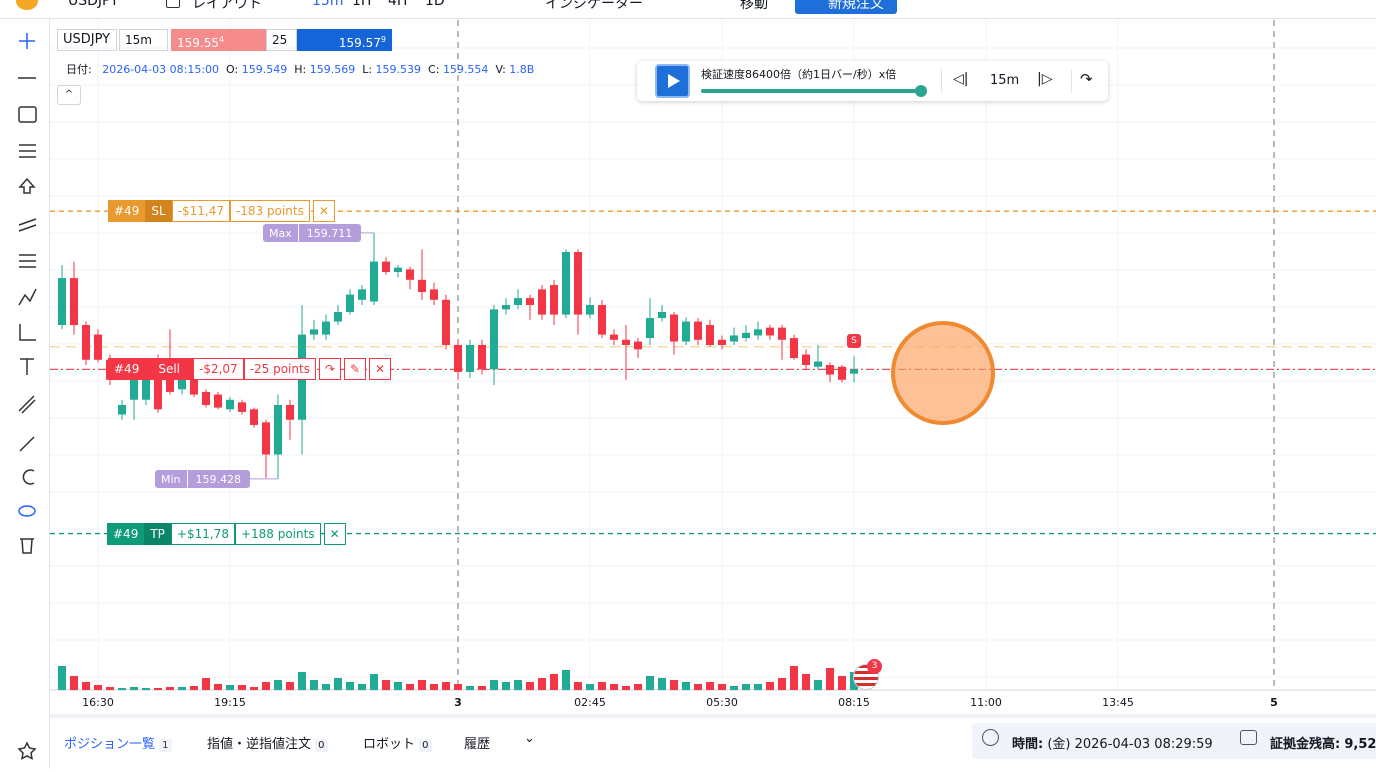  What do you see at coordinates (811, 91) in the screenshot?
I see `speed-slider` at bounding box center [811, 91].